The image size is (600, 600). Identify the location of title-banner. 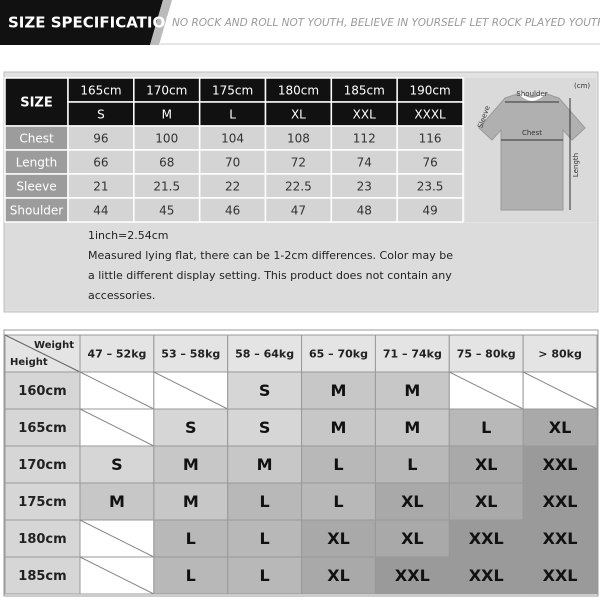
(81, 22).